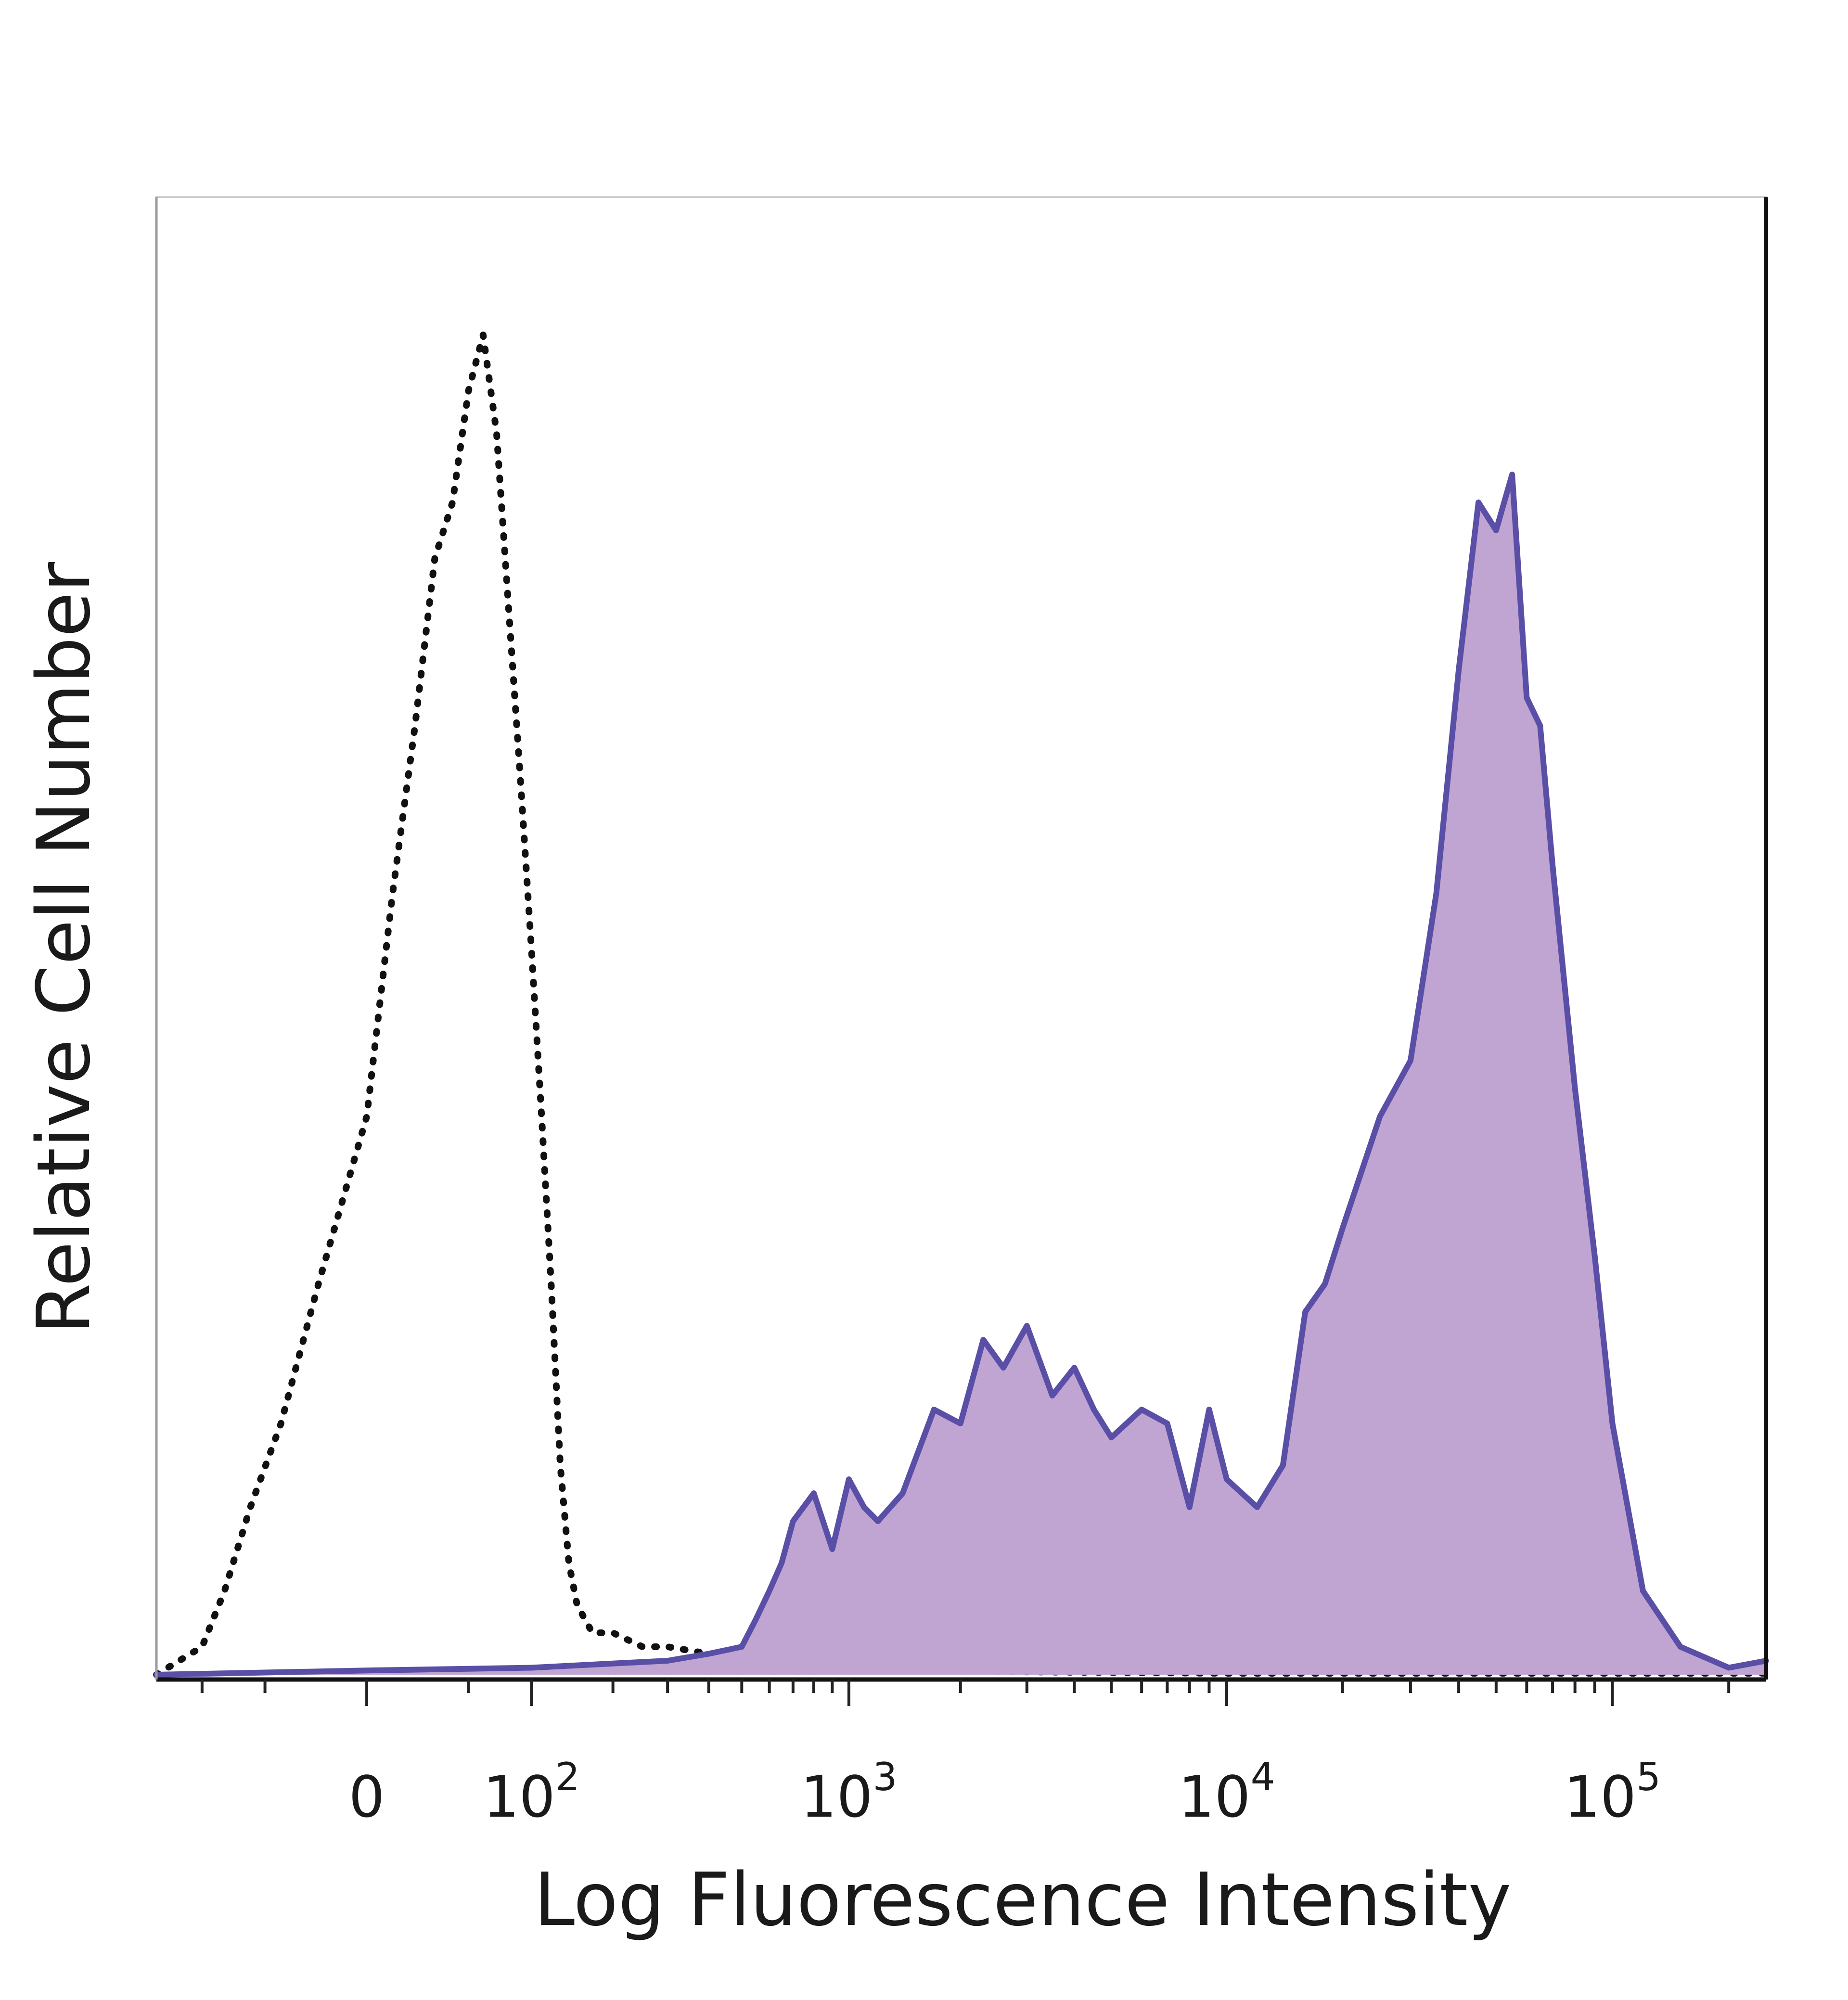 This screenshot has width=1848, height=2000. Describe the element at coordinates (63, 948) in the screenshot. I see `y-axis-title: Relative Cell Number` at that location.